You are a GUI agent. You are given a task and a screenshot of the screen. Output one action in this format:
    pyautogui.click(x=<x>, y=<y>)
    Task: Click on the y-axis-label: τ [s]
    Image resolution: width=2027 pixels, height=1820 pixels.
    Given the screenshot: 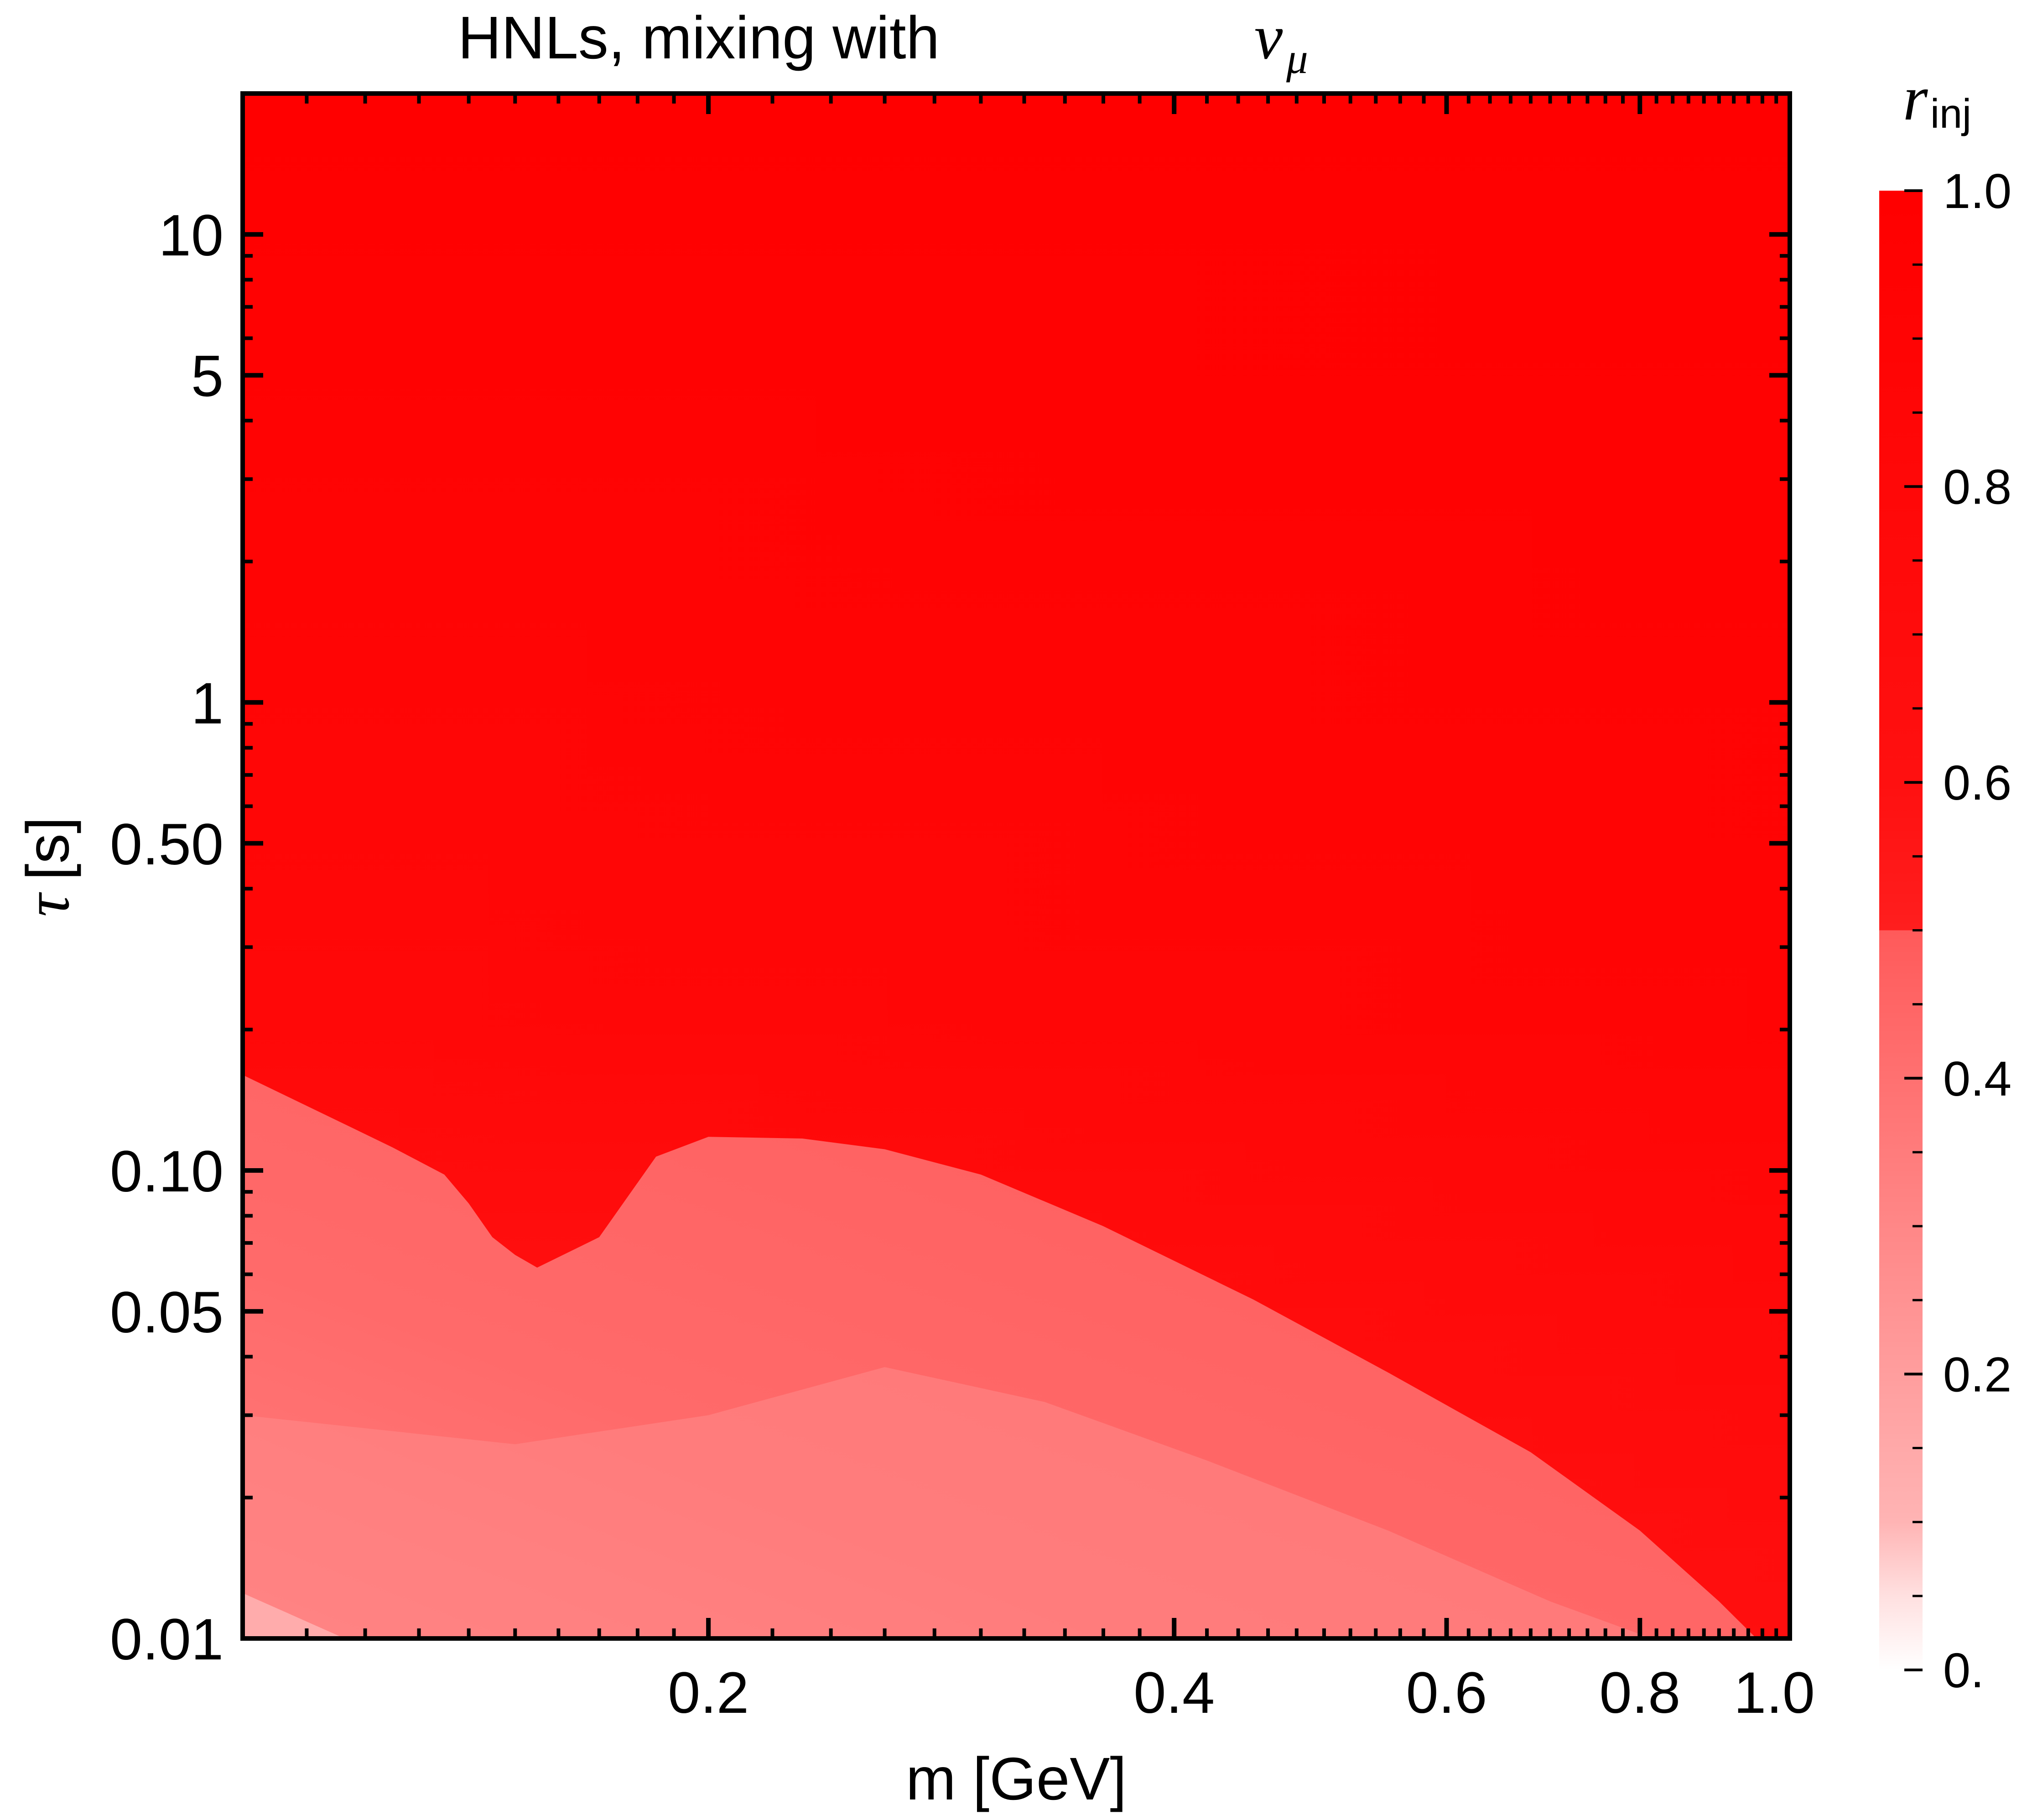 What is the action you would take?
    pyautogui.click(x=47, y=867)
    